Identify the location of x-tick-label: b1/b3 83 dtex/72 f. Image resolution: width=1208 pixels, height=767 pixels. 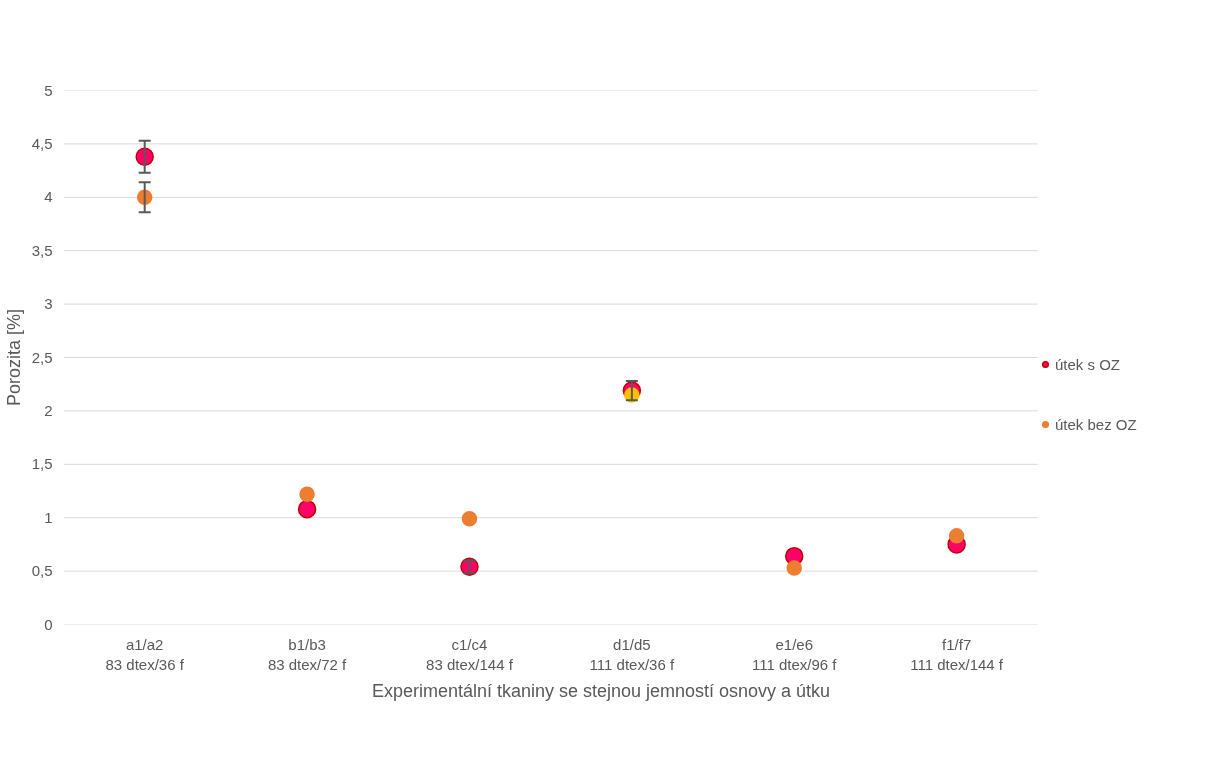
(307, 654).